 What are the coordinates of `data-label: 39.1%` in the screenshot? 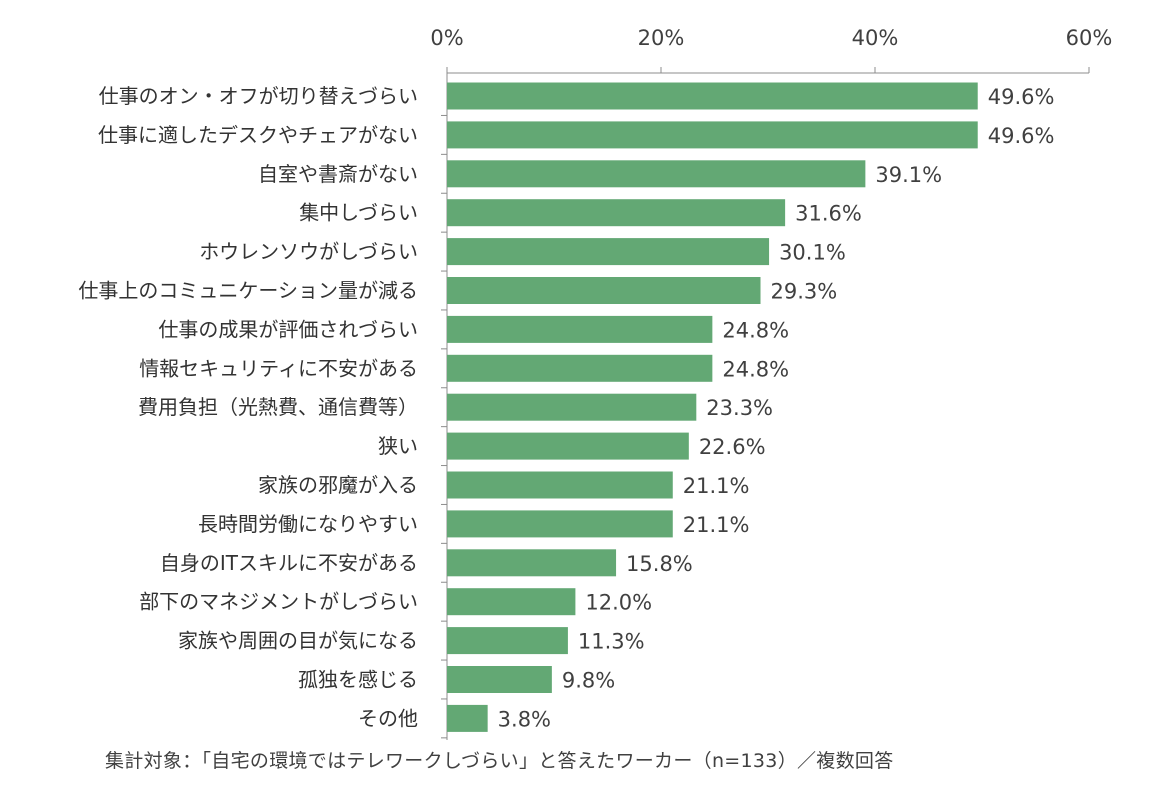 It's located at (908, 175).